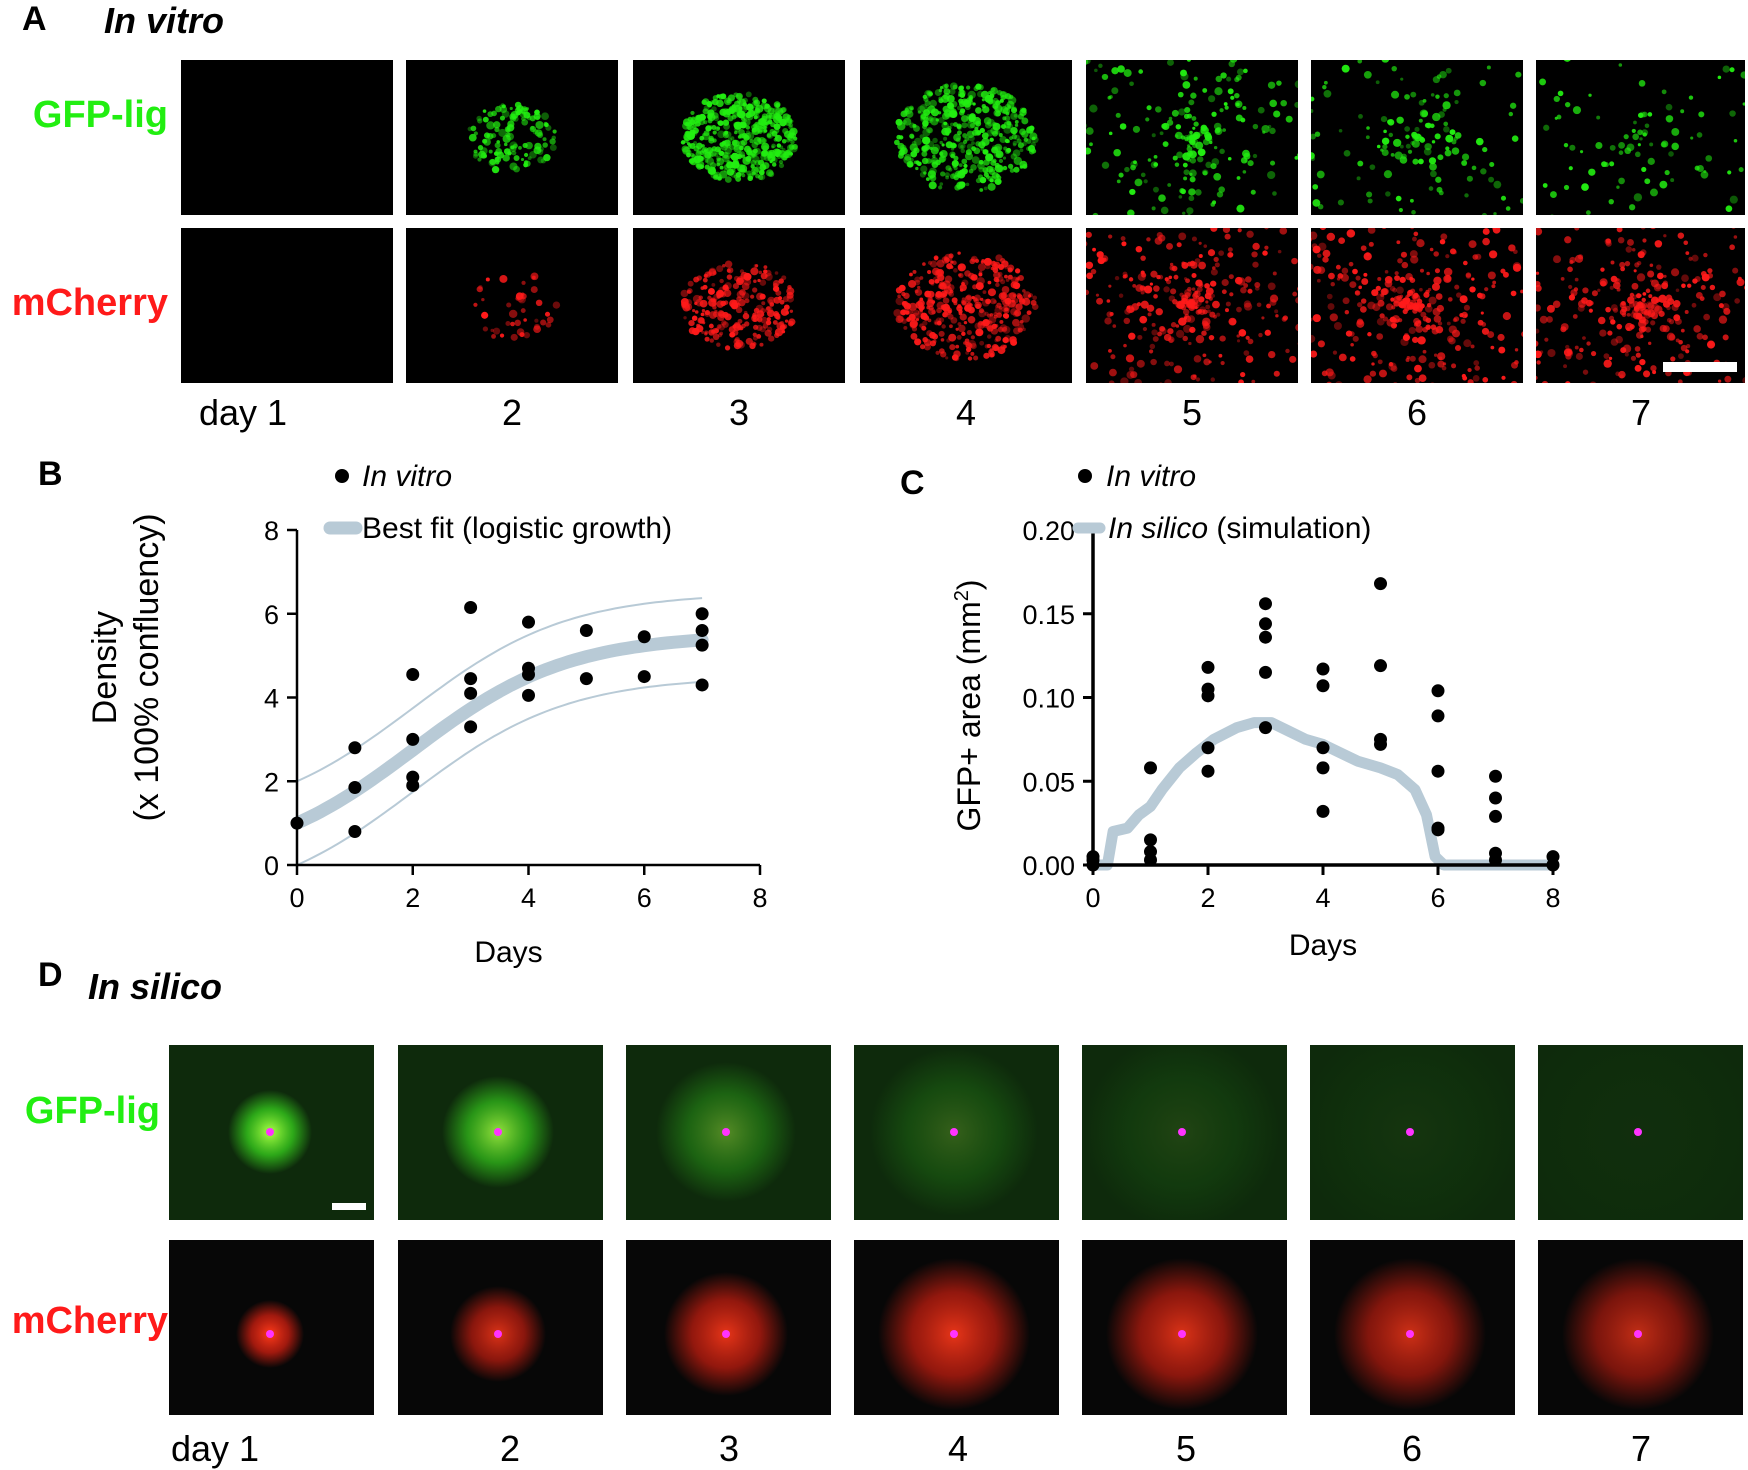  I want to click on panel-a-mcherry-row-label: mCherry, so click(89, 303).